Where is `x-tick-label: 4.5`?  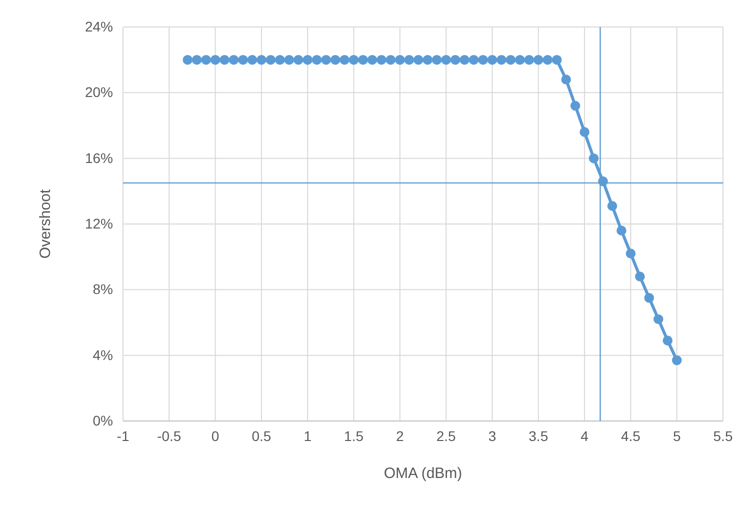
x-tick-label: 4.5 is located at coordinates (630, 436).